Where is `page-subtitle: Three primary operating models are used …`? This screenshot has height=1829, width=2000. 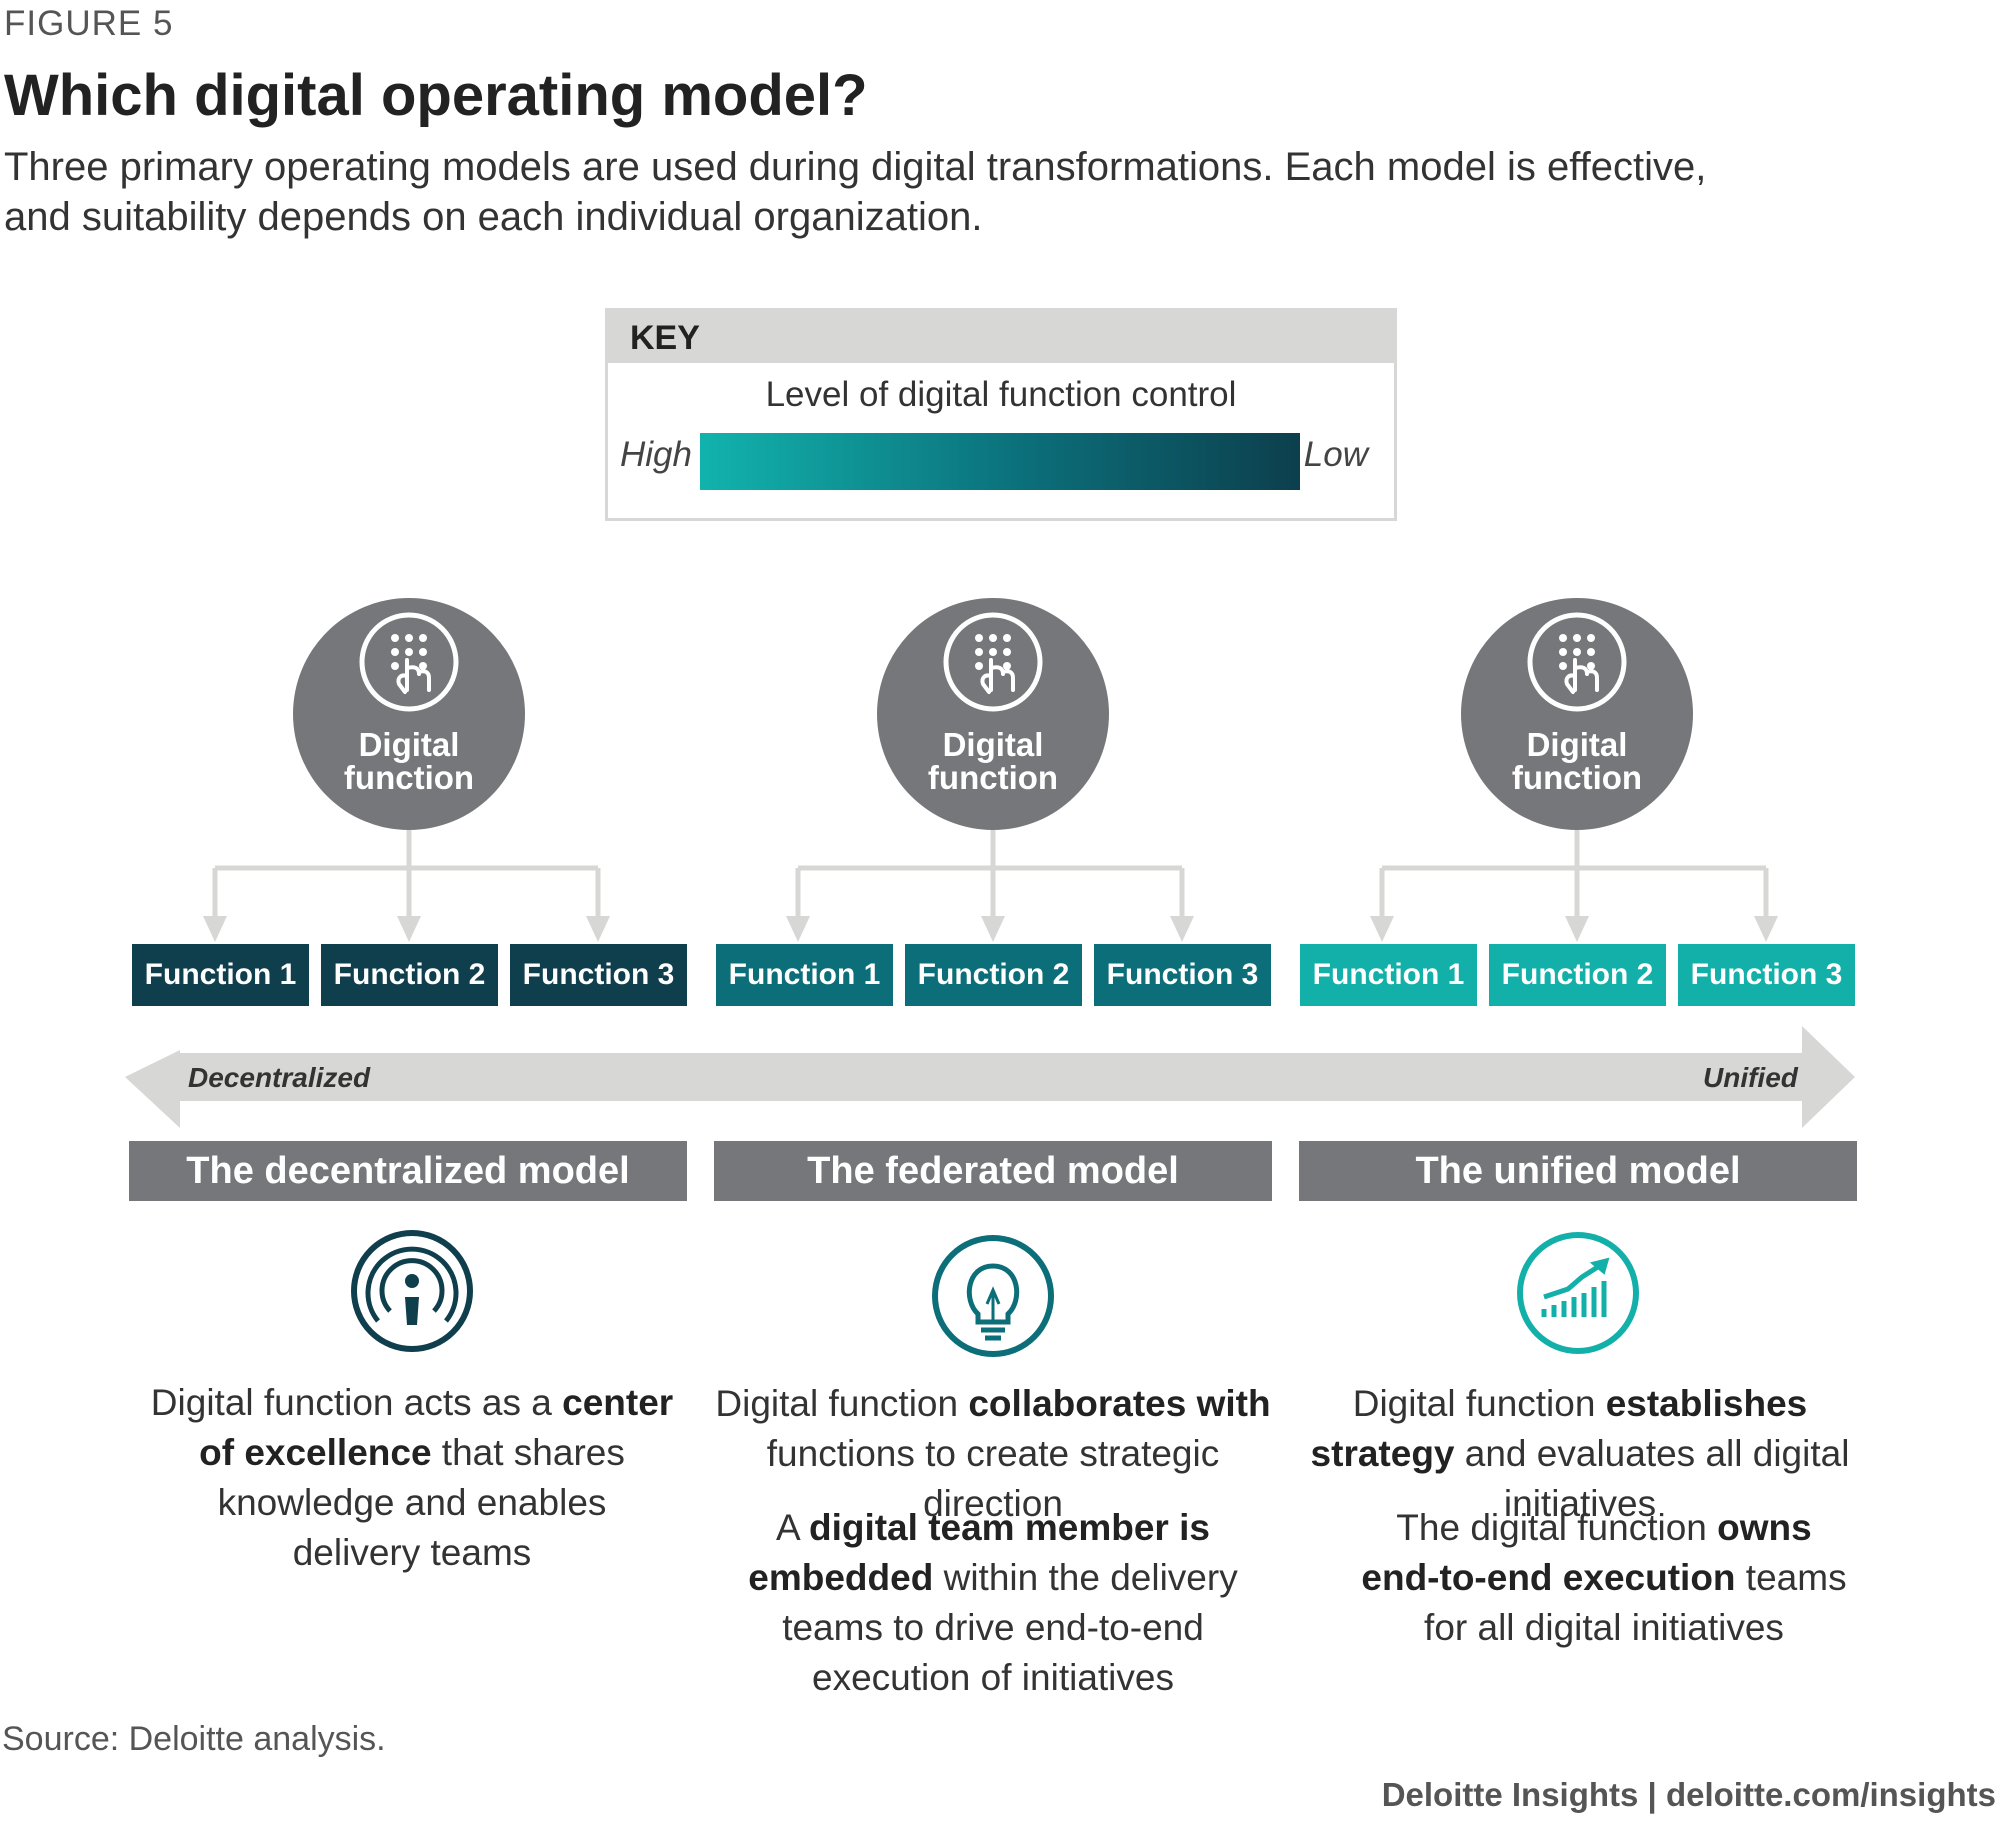
page-subtitle: Three primary operating models are used … is located at coordinates (855, 192).